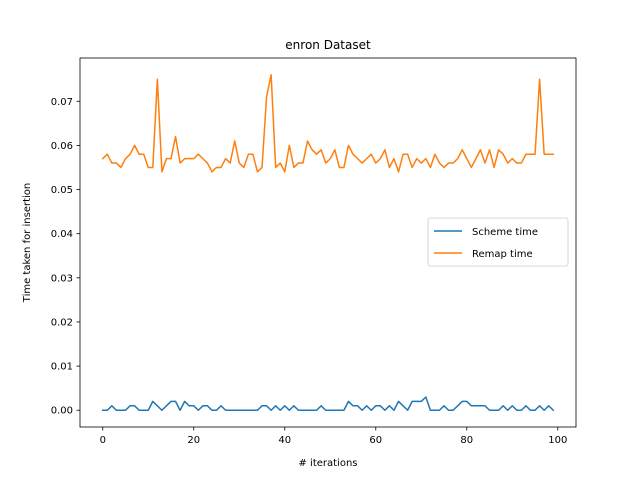  I want to click on y-tick-label-0: 0.00, so click(62, 411).